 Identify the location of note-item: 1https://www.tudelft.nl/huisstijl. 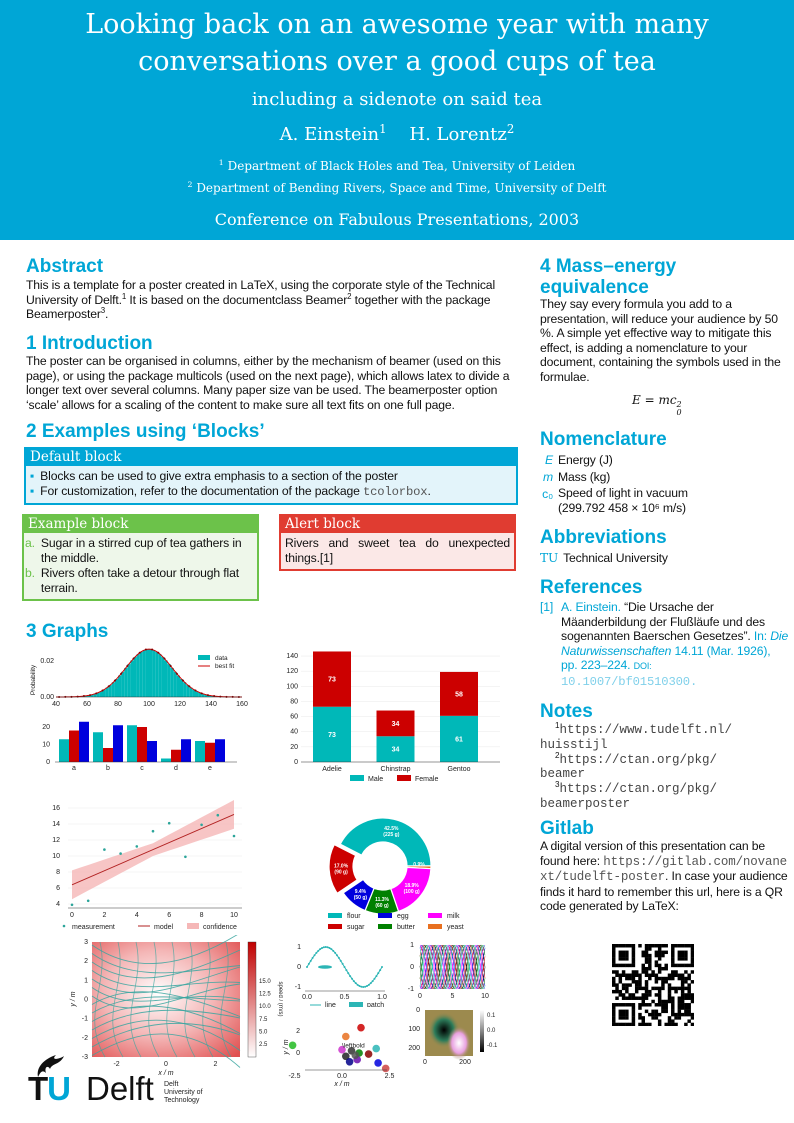
(665, 737).